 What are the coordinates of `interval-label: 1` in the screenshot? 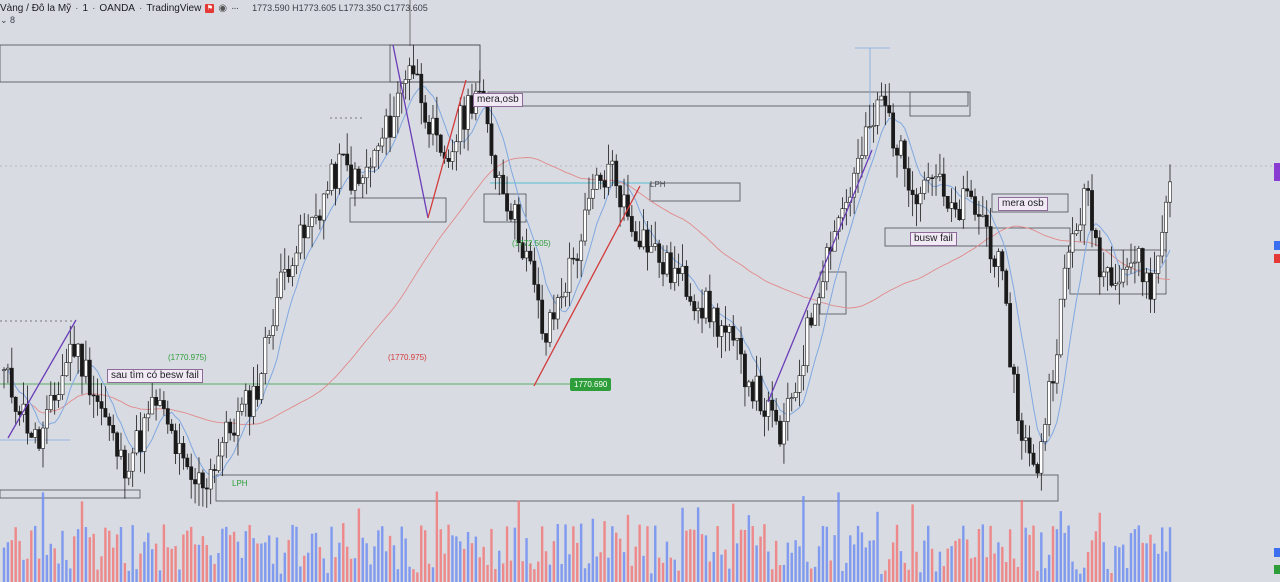 It's located at (85, 8).